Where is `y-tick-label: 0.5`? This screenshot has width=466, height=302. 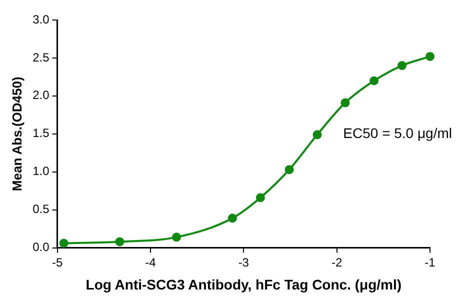
y-tick-label: 0.5 is located at coordinates (41, 209).